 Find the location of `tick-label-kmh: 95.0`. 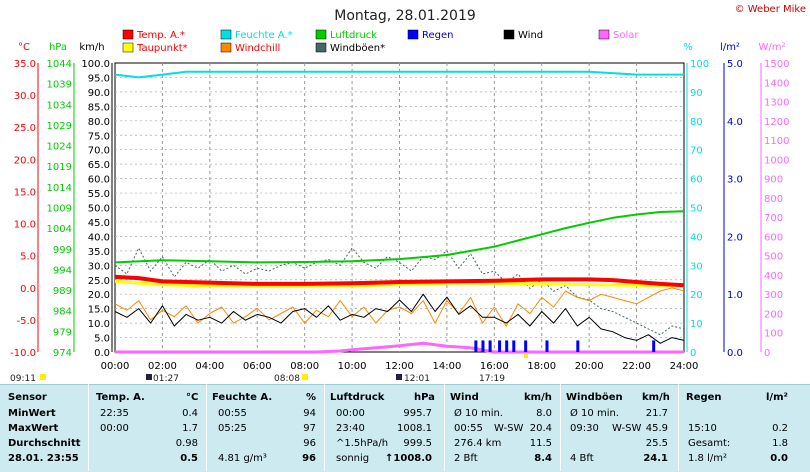

tick-label-kmh: 95.0 is located at coordinates (99, 78).